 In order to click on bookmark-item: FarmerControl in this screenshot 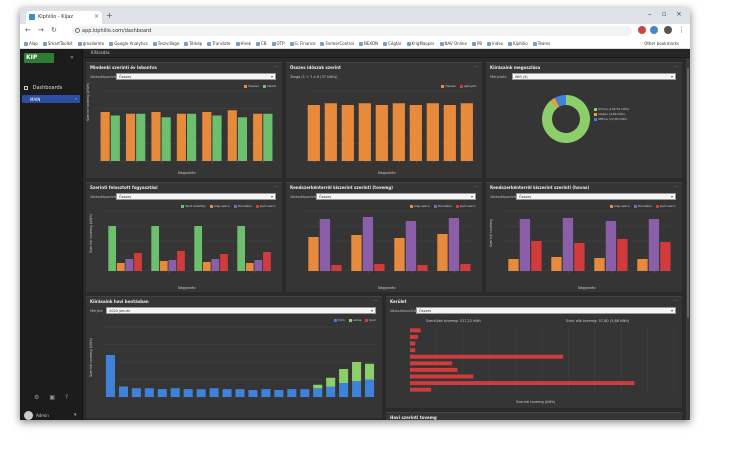, I will do `click(337, 43)`.